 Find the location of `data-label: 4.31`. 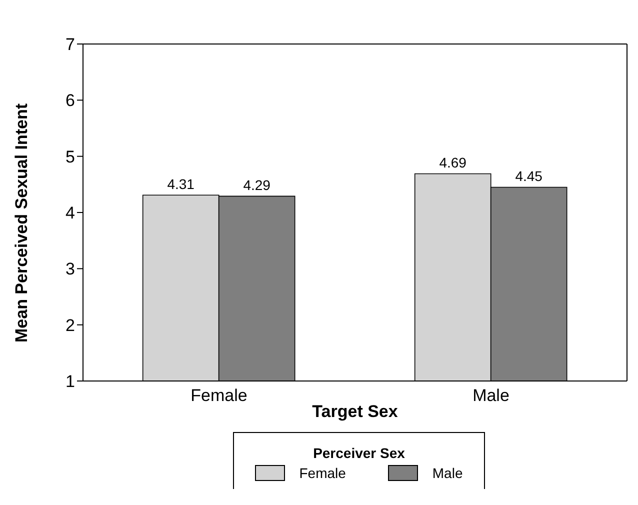

data-label: 4.31 is located at coordinates (181, 184).